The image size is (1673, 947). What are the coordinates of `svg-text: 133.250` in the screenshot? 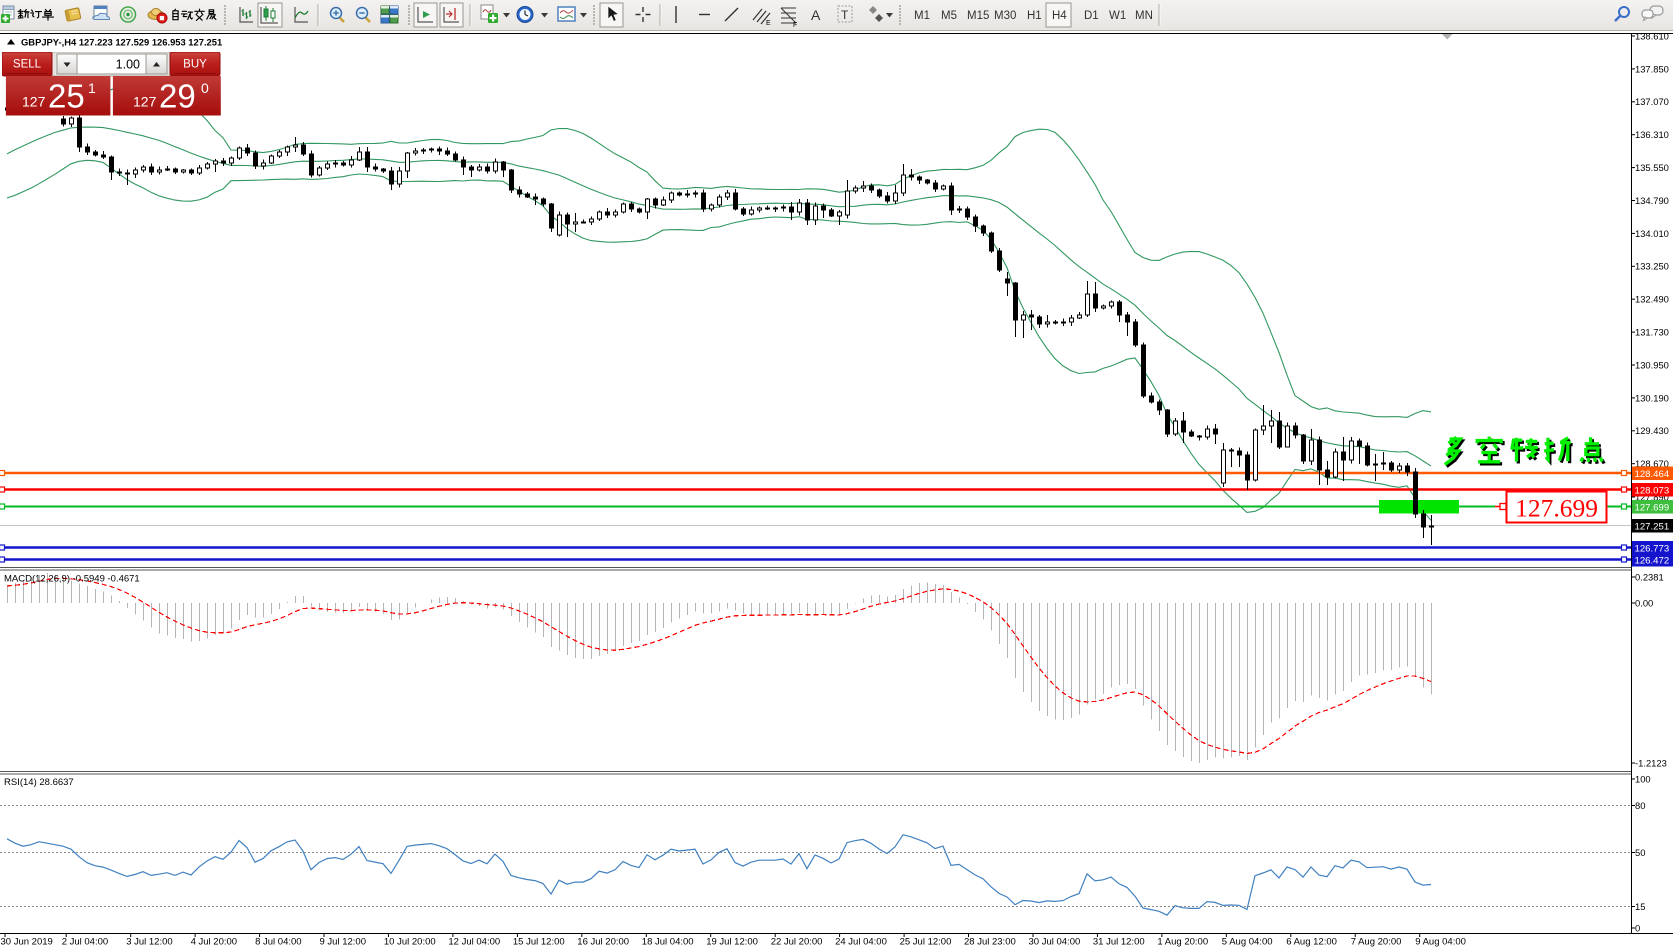 It's located at (1652, 266).